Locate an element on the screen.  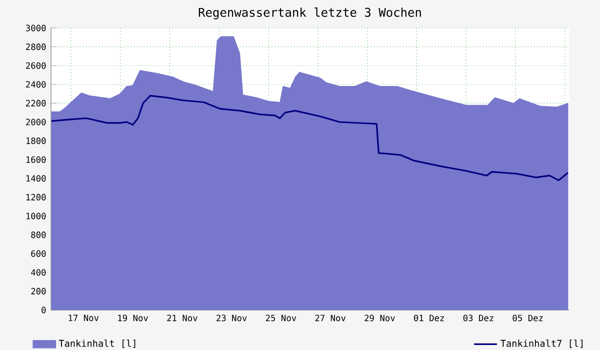
y-tick-label: 2000 is located at coordinates (36, 122).